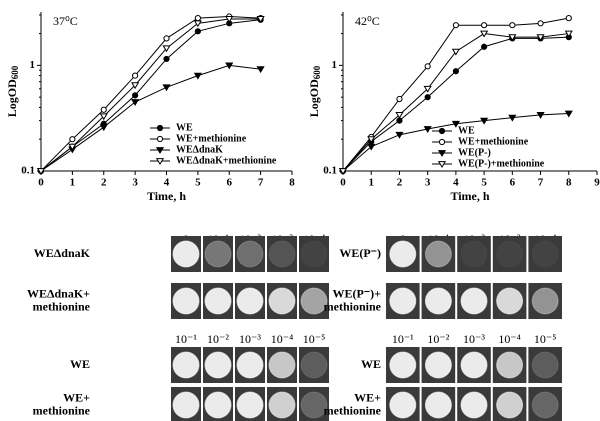  Describe the element at coordinates (292, 183) in the screenshot. I see `x-tick-label: 8` at that location.